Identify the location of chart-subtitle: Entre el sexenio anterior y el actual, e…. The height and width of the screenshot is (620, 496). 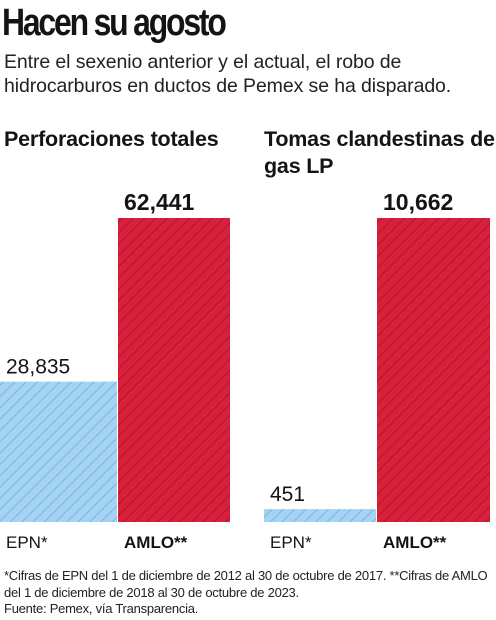
(228, 74).